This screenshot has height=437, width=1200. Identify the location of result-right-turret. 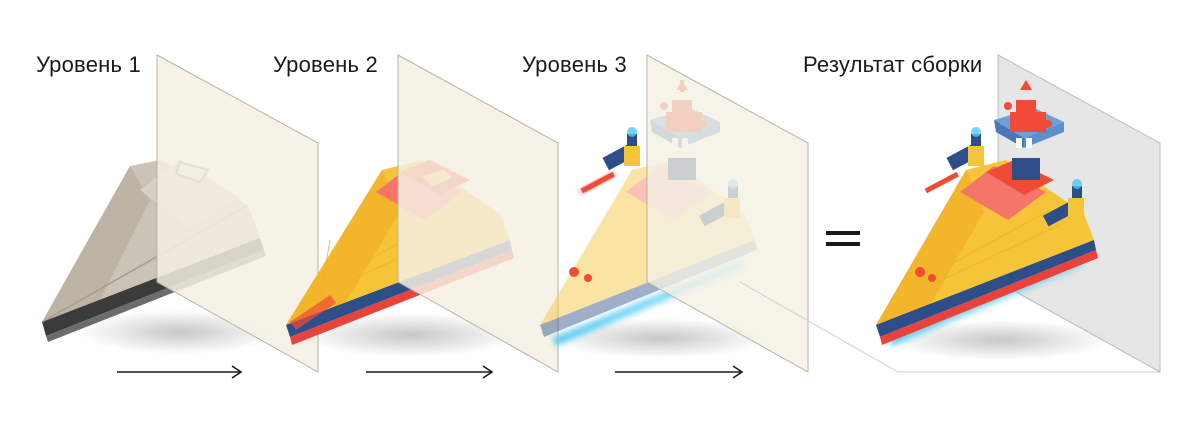
(1063, 203).